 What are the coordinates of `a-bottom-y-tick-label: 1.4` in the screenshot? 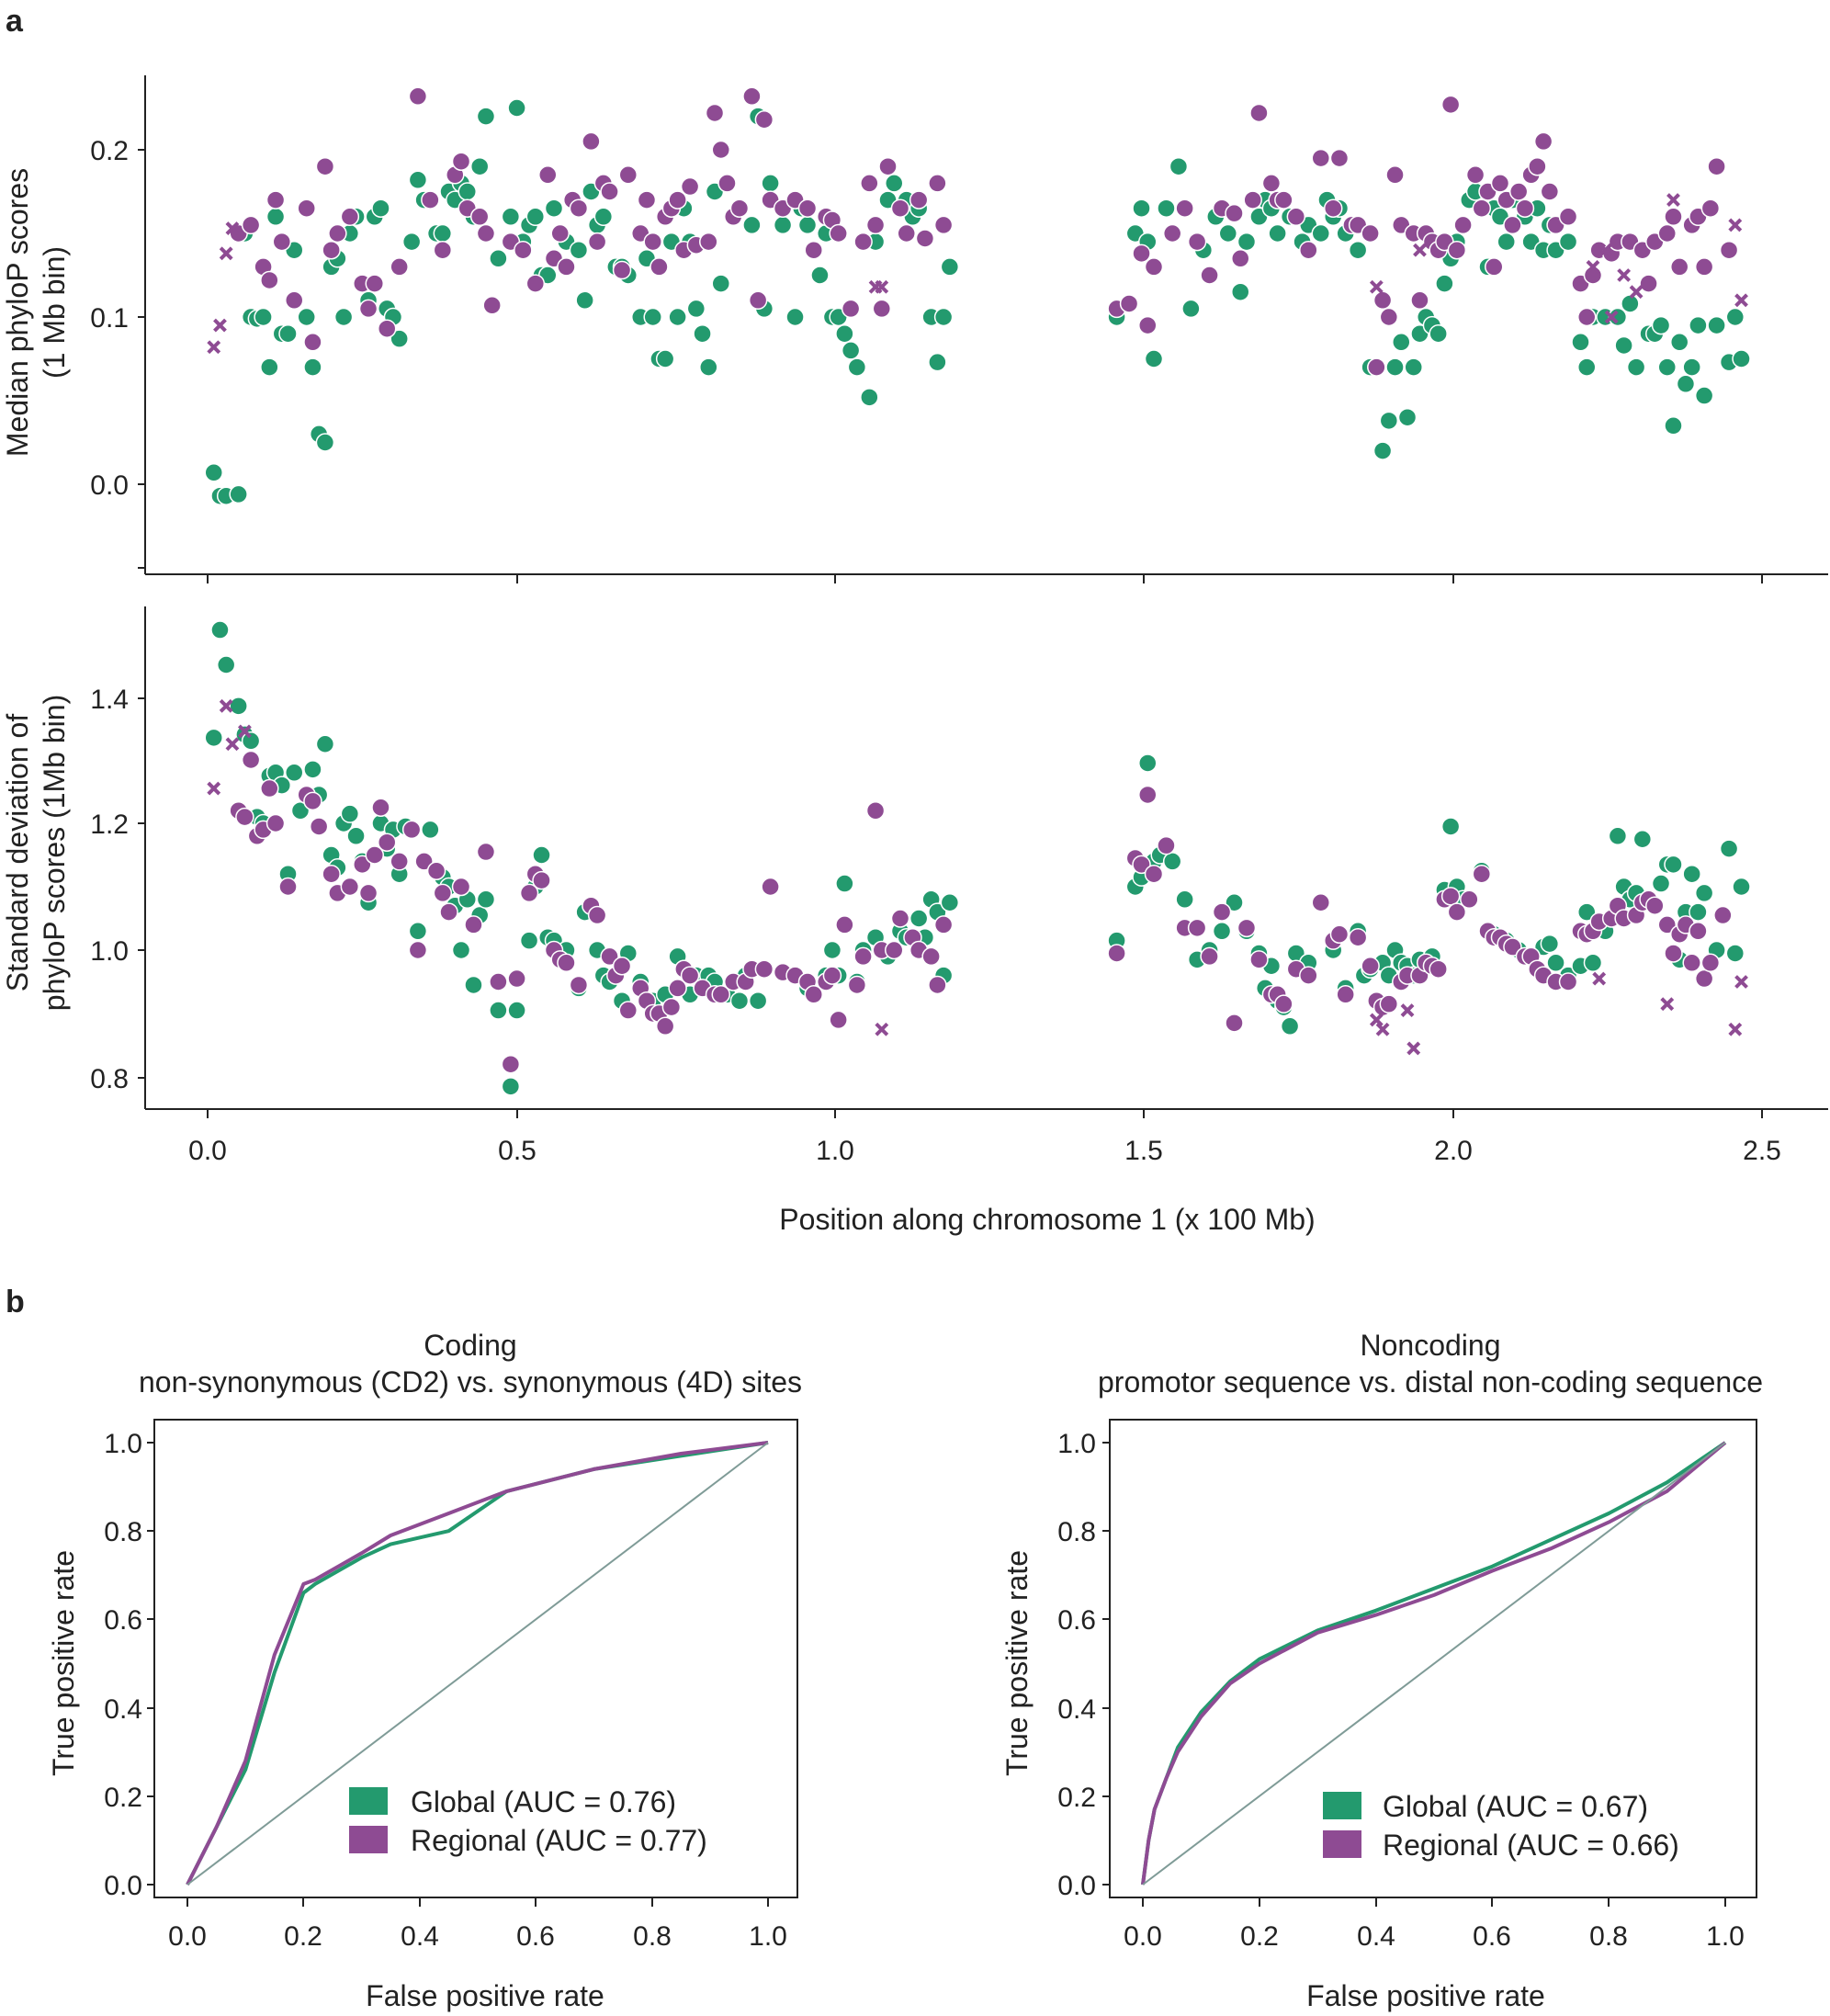 It's located at (109, 700).